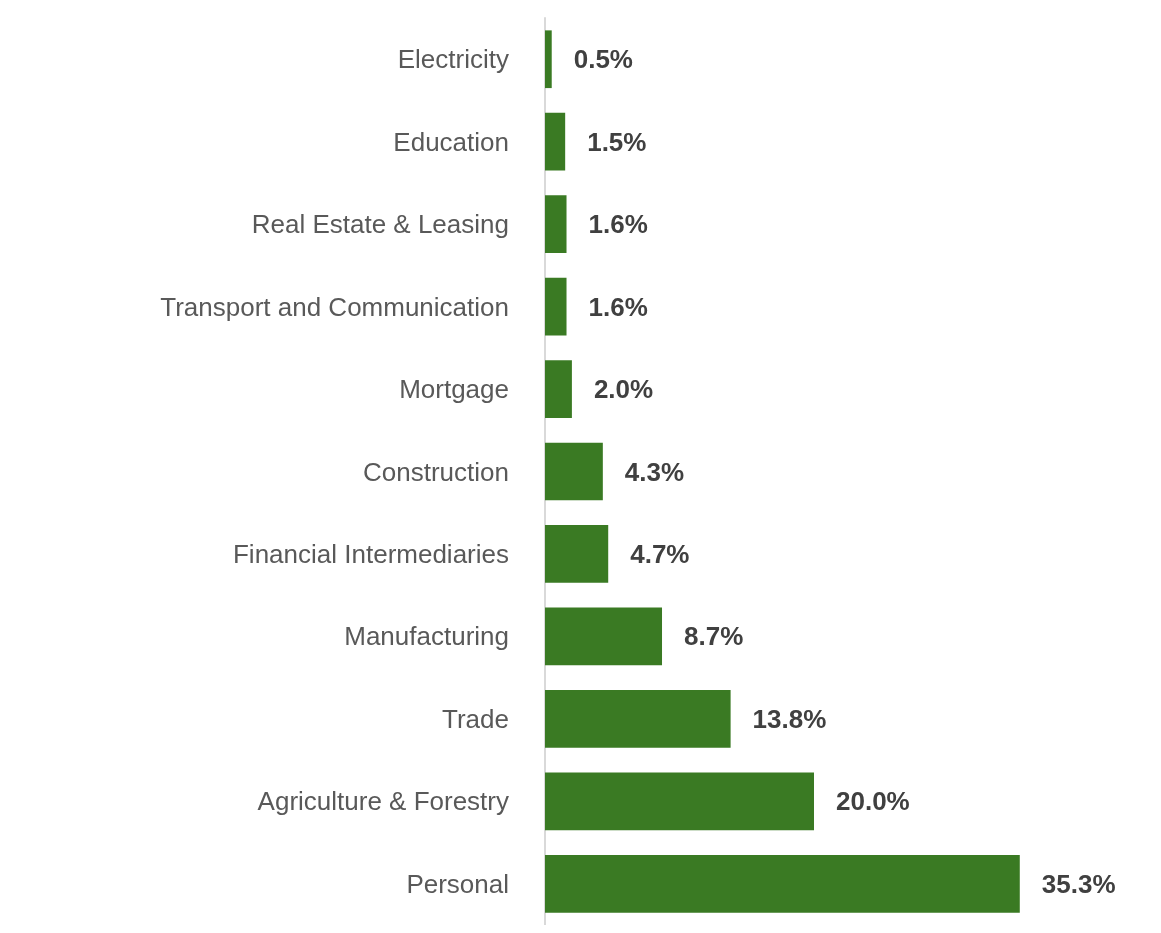  I want to click on y-tick-label: Financial Intermediaries, so click(370, 553).